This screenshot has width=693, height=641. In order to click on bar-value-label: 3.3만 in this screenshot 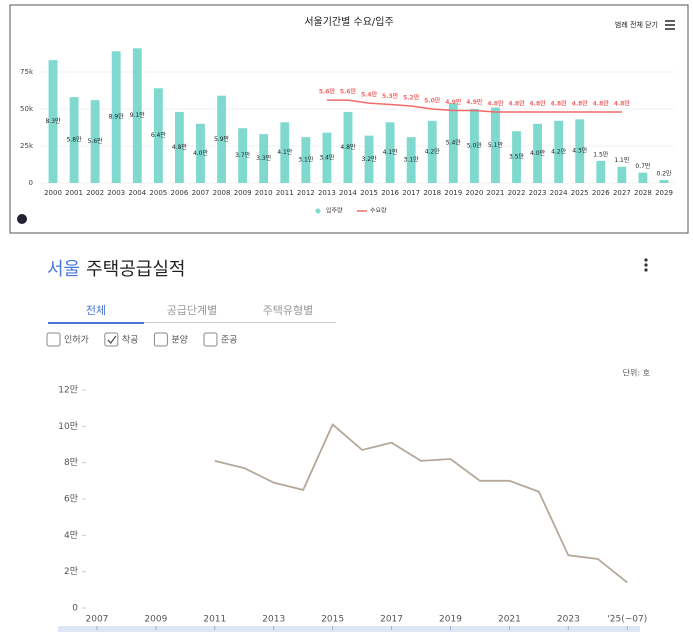, I will do `click(264, 158)`.